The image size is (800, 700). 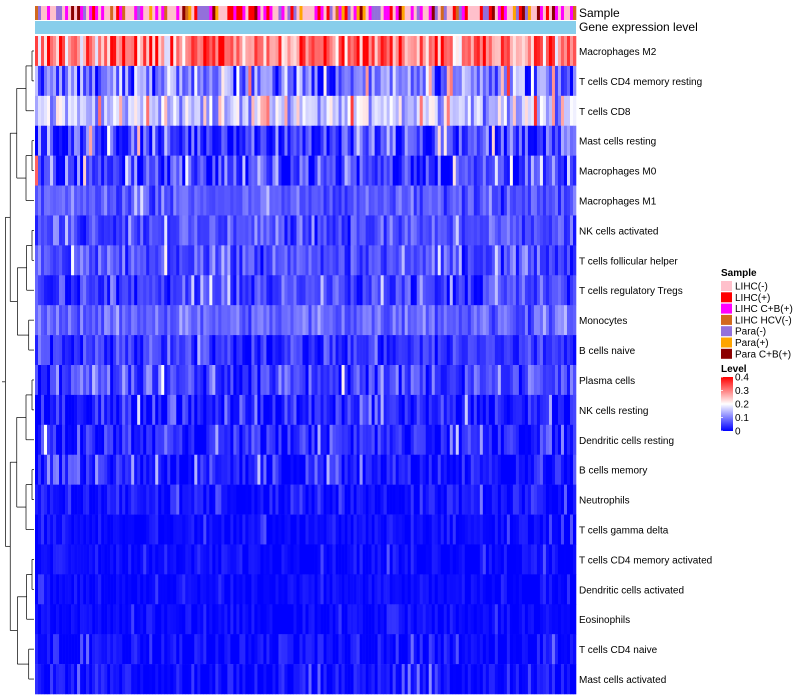 What do you see at coordinates (727, 404) in the screenshot?
I see `legend-level-colorbar` at bounding box center [727, 404].